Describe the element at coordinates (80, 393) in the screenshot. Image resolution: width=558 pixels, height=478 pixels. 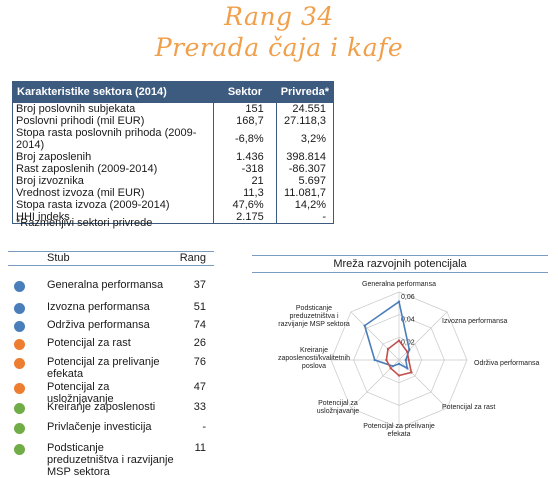
I see `pillar-label: Potencijal za usložnjavanje` at that location.